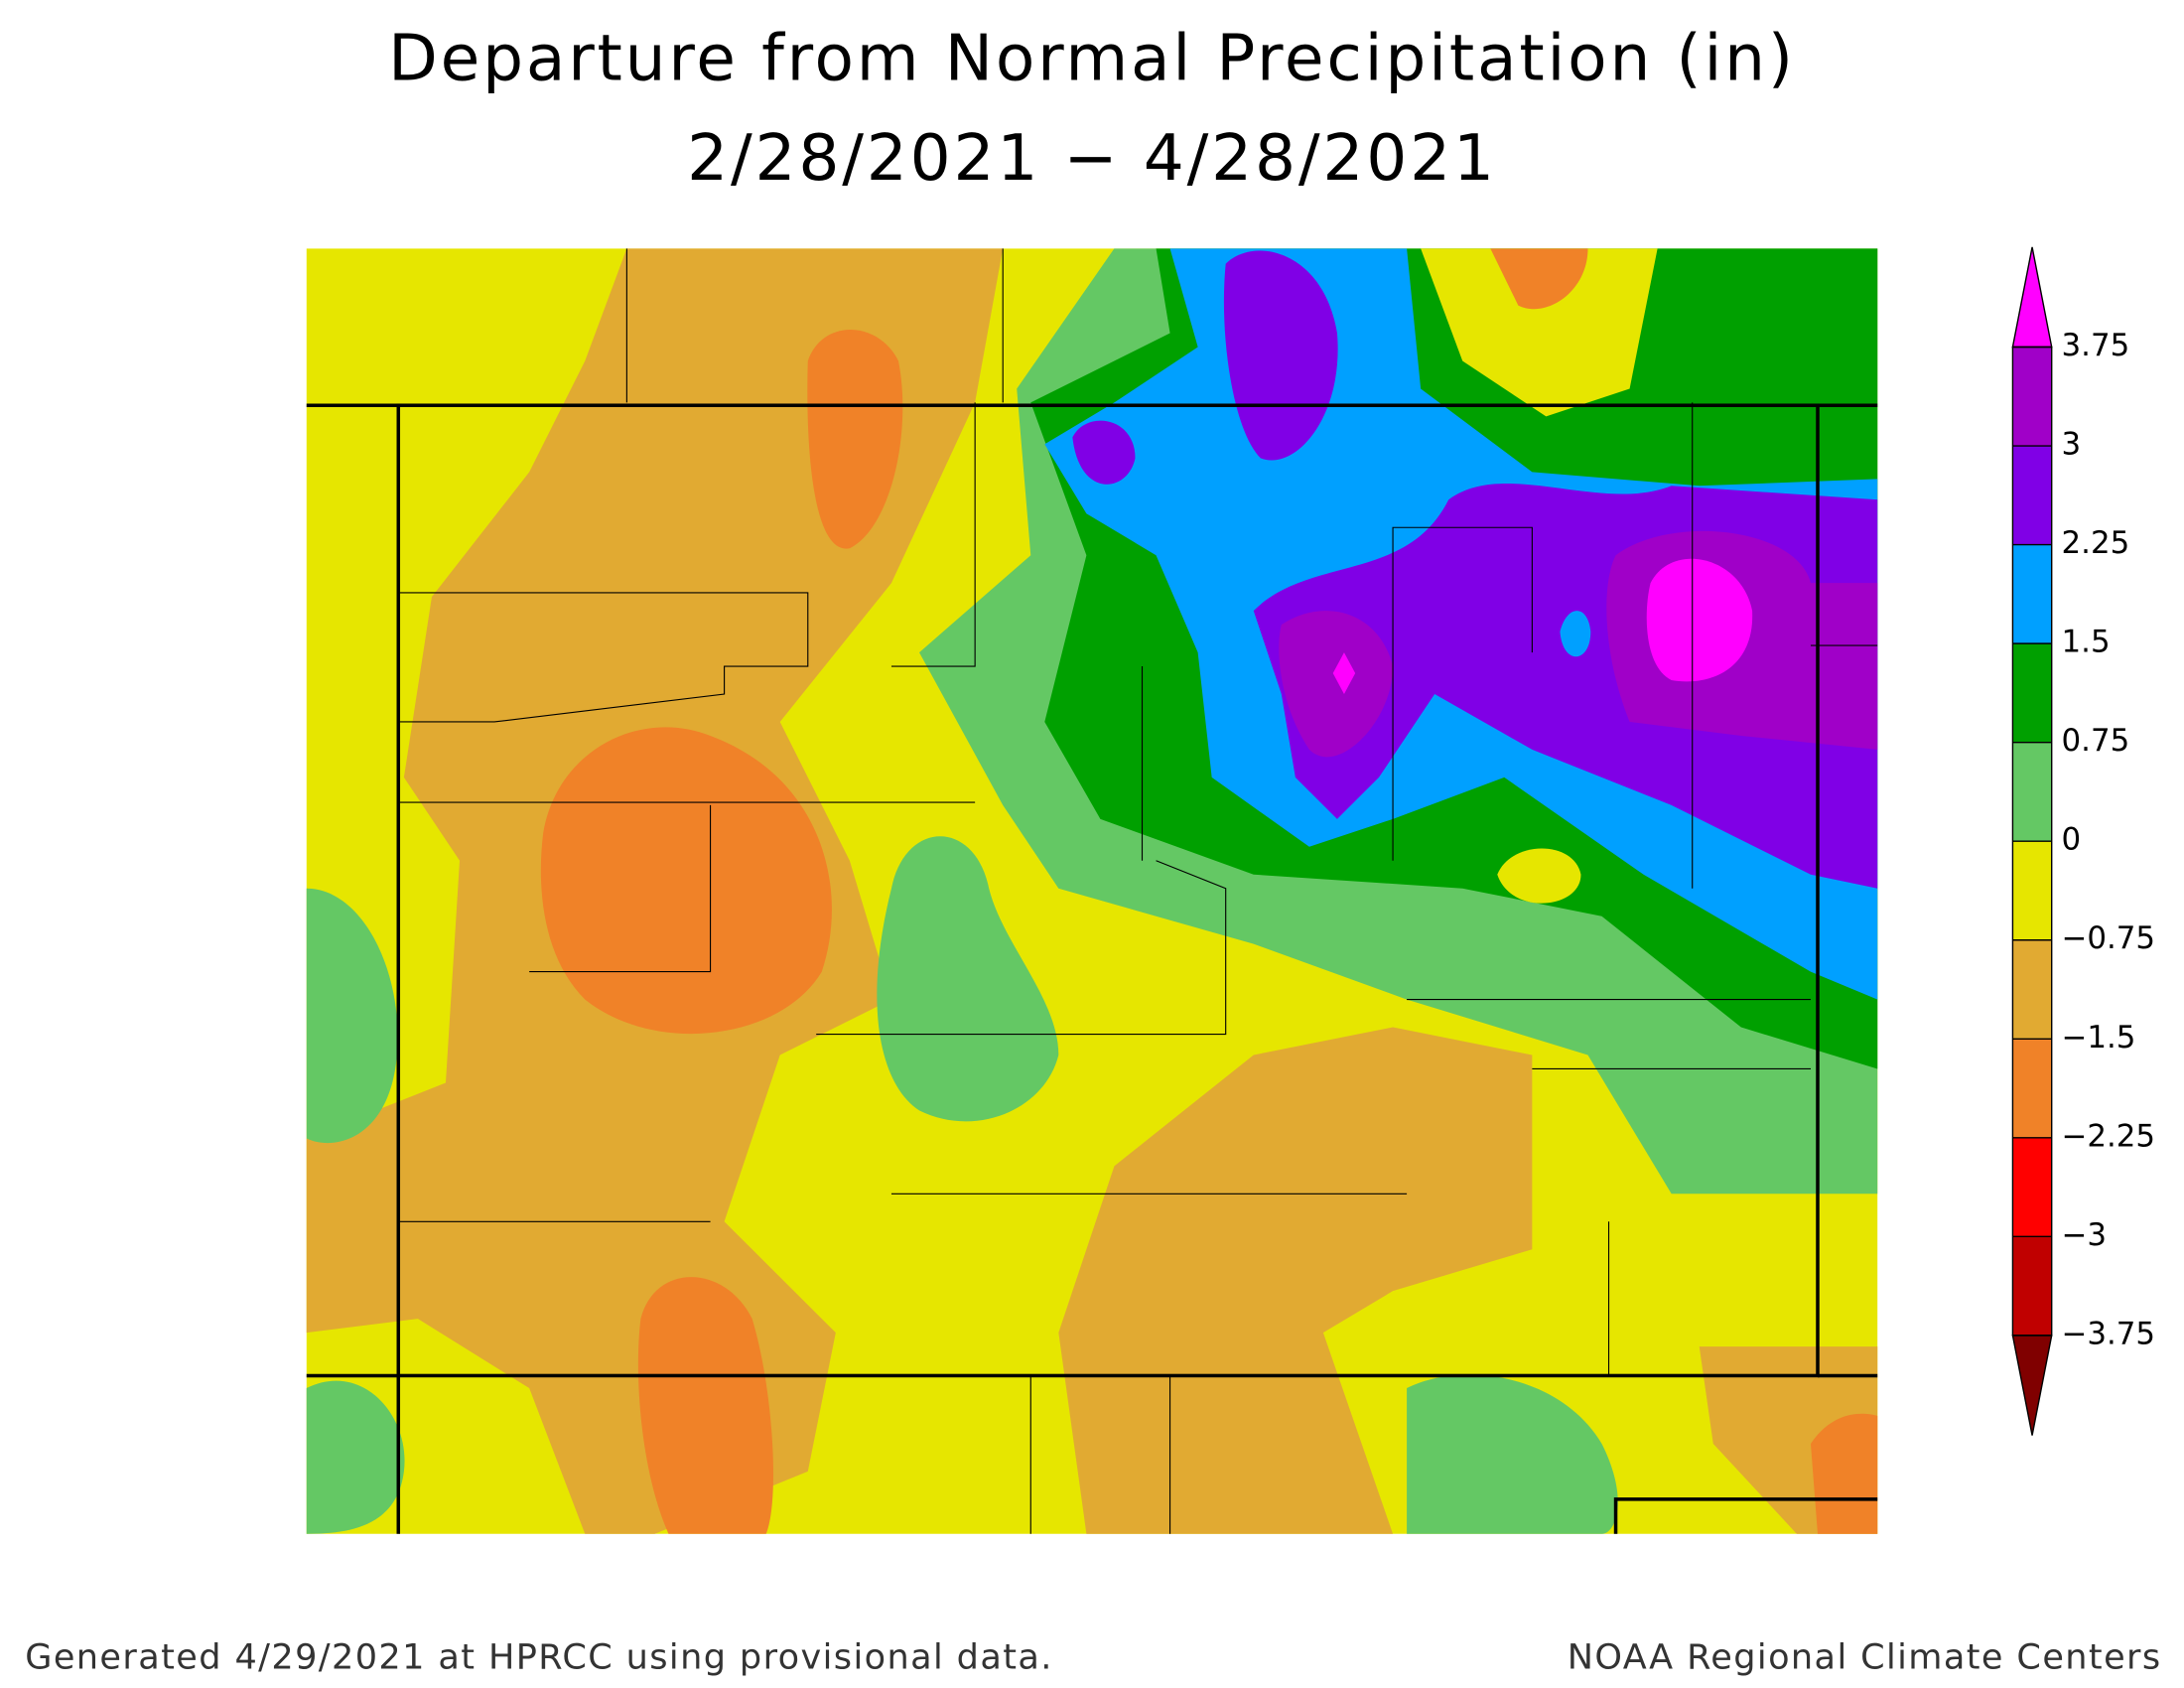 The width and height of the screenshot is (2184, 1688). Describe the element at coordinates (1092, 59) in the screenshot. I see `title: Departure from Normal Precipitation (in)` at that location.